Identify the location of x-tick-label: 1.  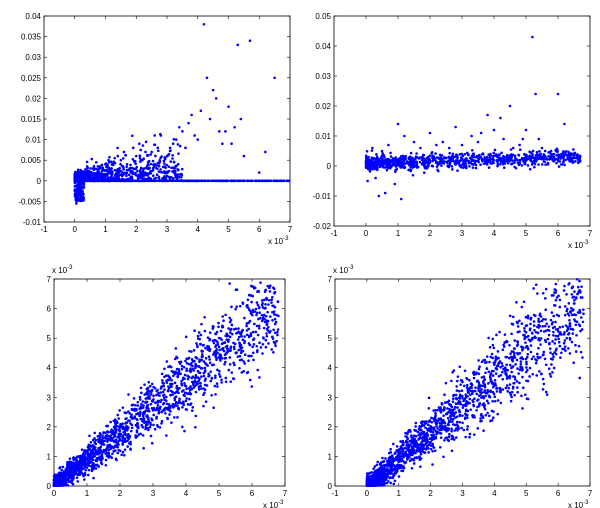
(105, 229).